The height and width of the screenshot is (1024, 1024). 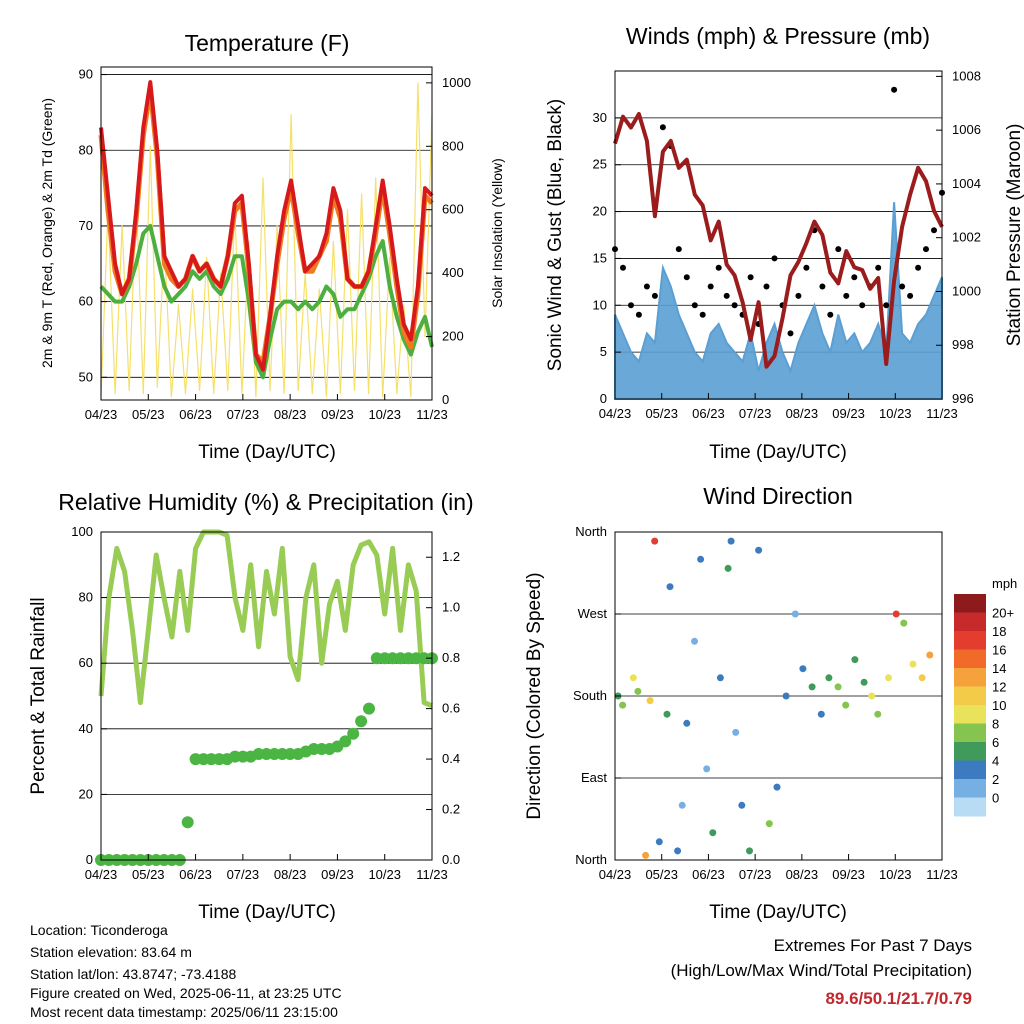 I want to click on extremes-subtitle: (High/Low/Max Wind/Total Precipitation), so click(x=821, y=970).